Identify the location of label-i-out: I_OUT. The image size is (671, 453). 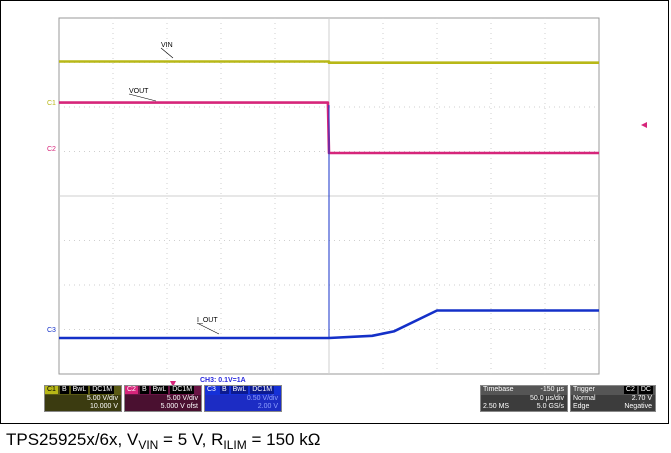
(207, 320).